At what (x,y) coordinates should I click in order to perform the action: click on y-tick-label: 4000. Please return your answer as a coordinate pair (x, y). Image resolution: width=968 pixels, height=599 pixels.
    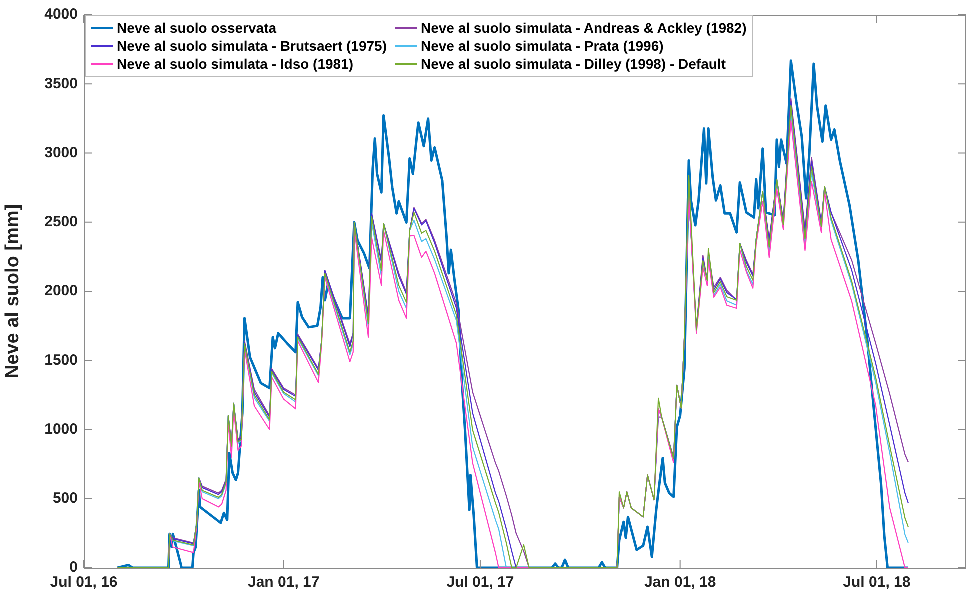
    Looking at the image, I should click on (61, 15).